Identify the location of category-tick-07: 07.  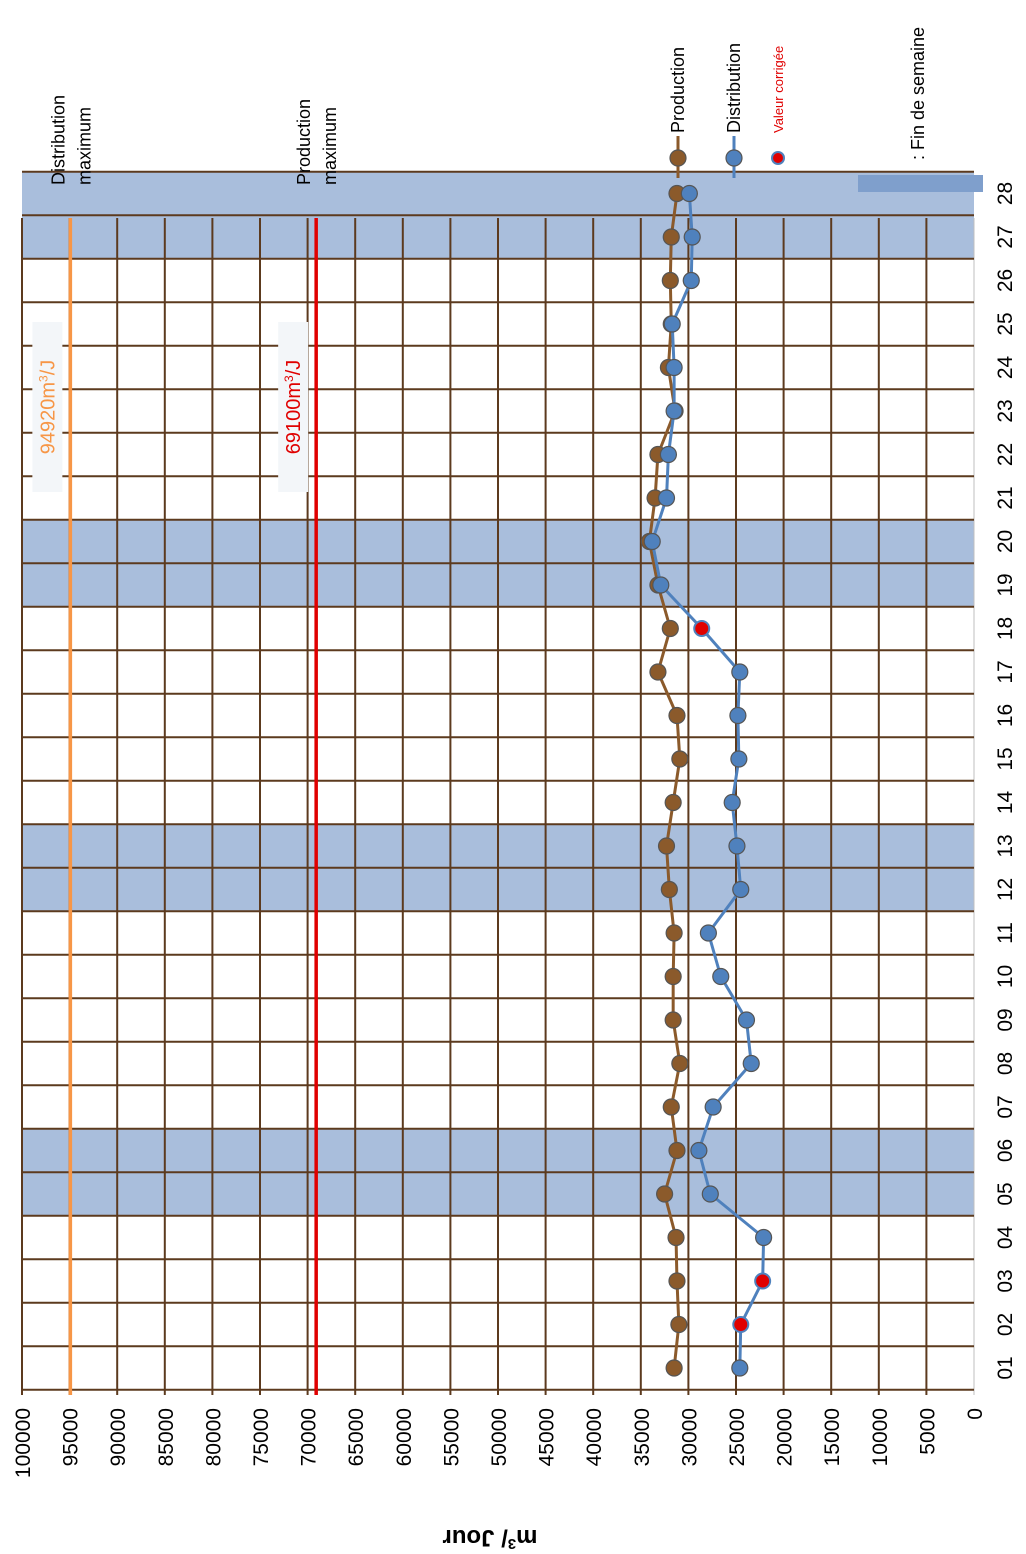
(1005, 1106).